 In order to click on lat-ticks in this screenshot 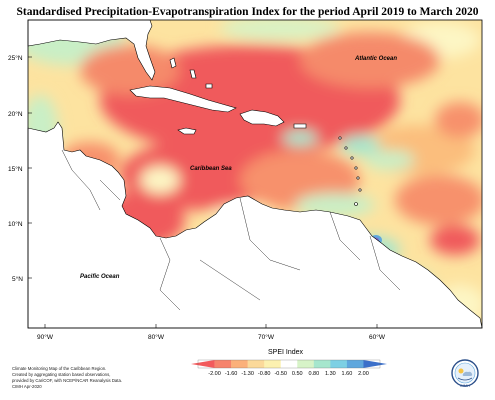, I will do `click(30, 167)`.